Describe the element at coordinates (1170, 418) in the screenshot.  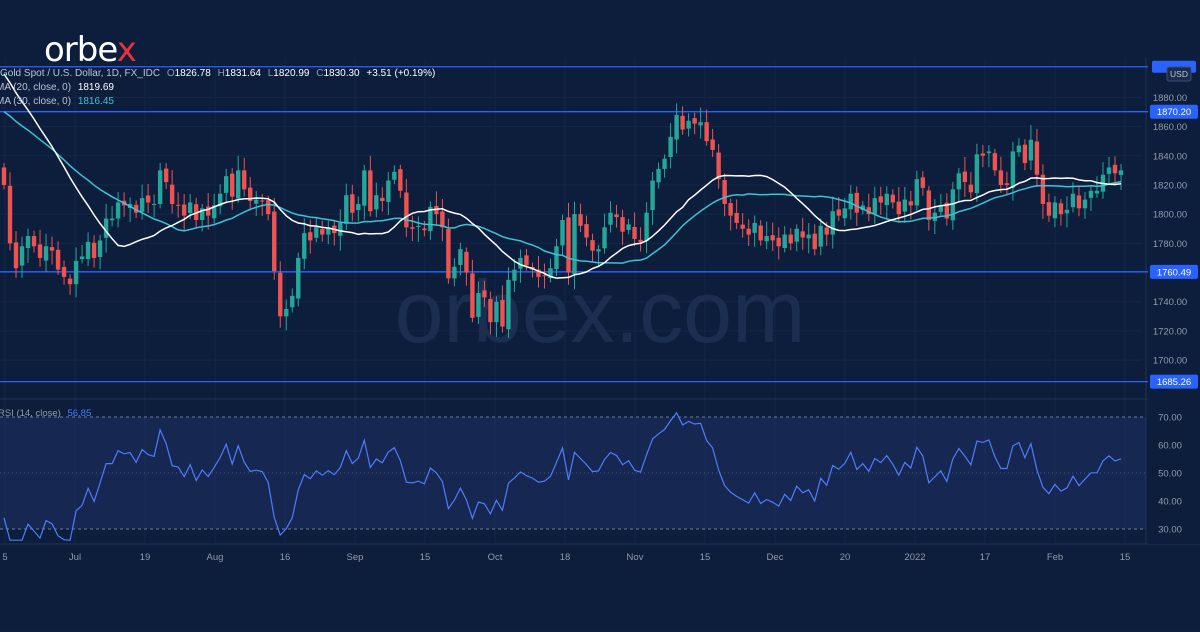
I see `rsi-tick-label: 70.00` at that location.